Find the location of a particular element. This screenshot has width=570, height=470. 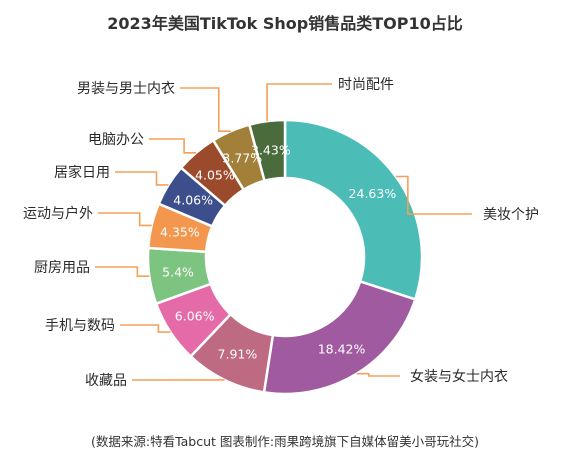

category-label-6: 运动与户外 is located at coordinates (58, 213).